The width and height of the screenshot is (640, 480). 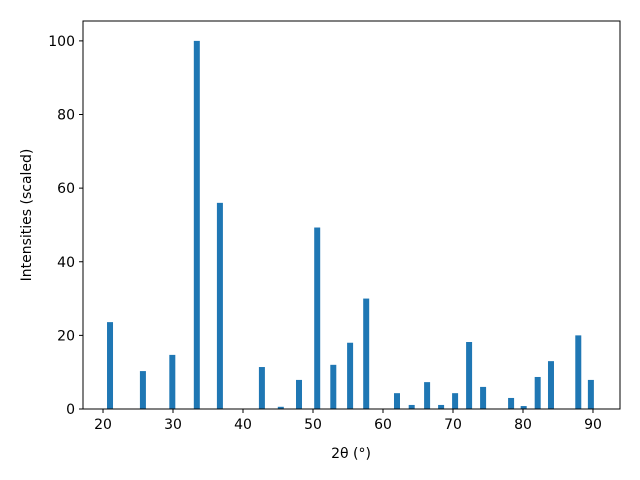 I want to click on y-tick-label: 60, so click(x=66, y=189).